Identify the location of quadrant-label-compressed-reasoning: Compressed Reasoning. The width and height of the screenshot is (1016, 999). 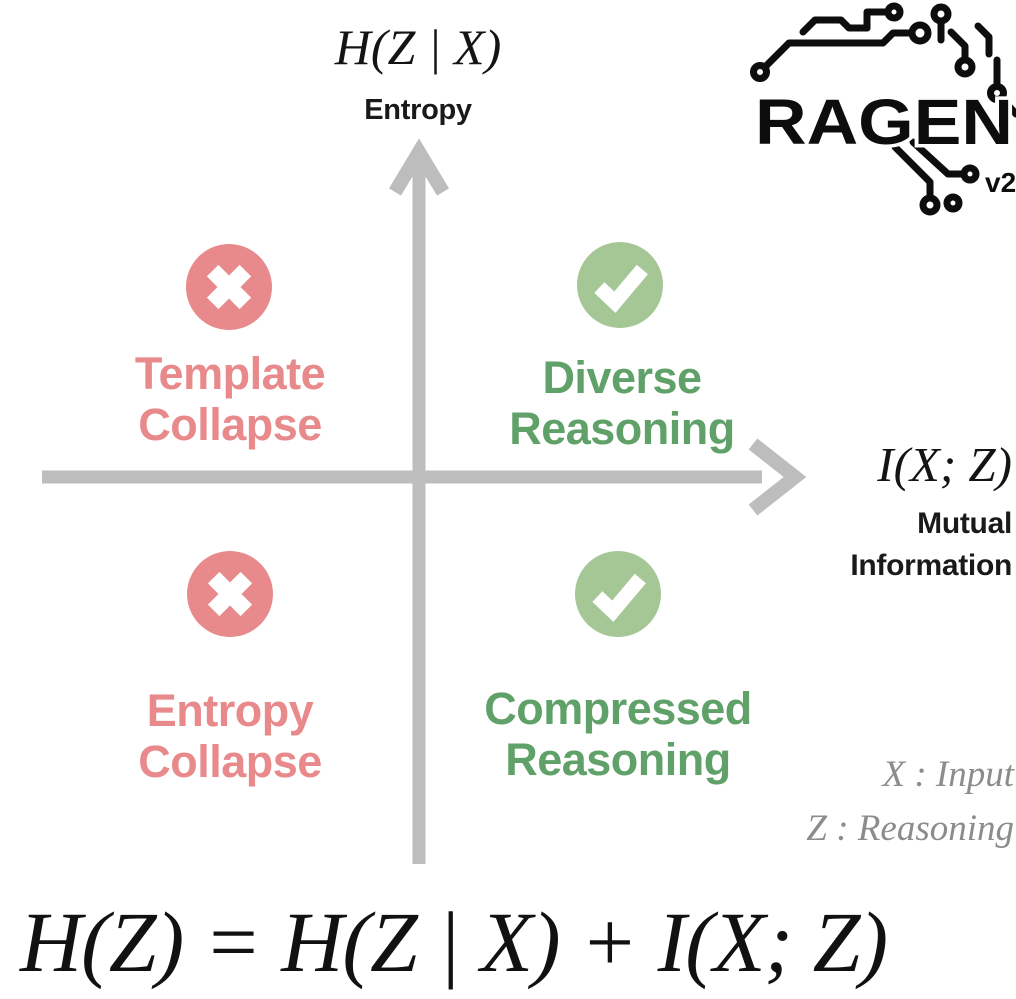
(618, 734).